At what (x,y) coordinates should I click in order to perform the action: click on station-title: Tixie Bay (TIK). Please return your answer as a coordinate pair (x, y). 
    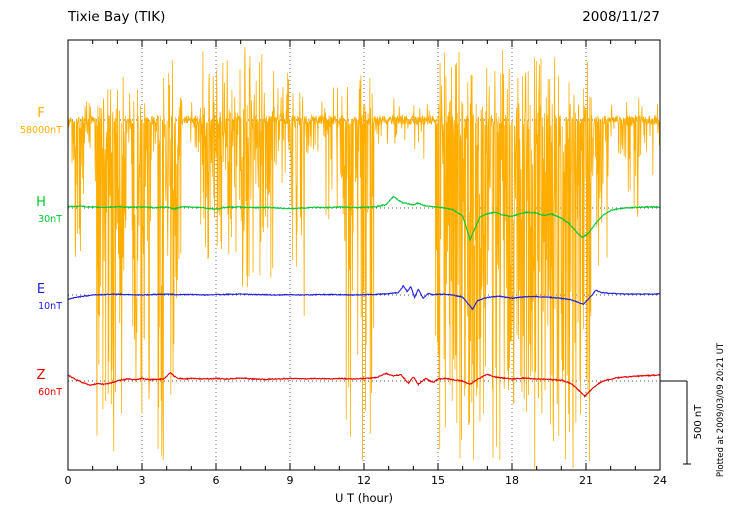
    Looking at the image, I should click on (116, 17).